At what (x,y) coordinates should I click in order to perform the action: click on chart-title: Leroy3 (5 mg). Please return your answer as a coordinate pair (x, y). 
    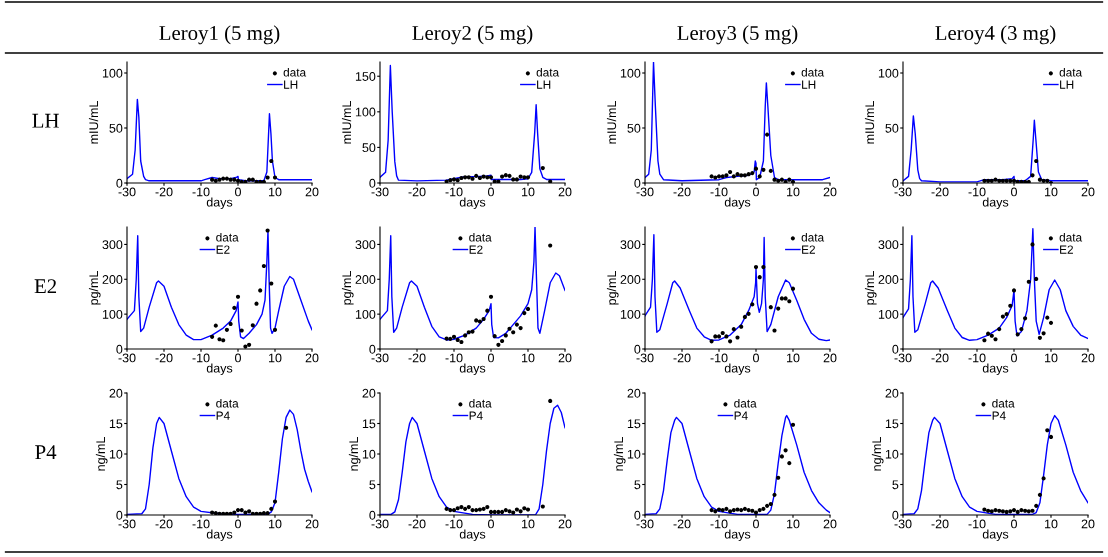
    Looking at the image, I should click on (737, 35).